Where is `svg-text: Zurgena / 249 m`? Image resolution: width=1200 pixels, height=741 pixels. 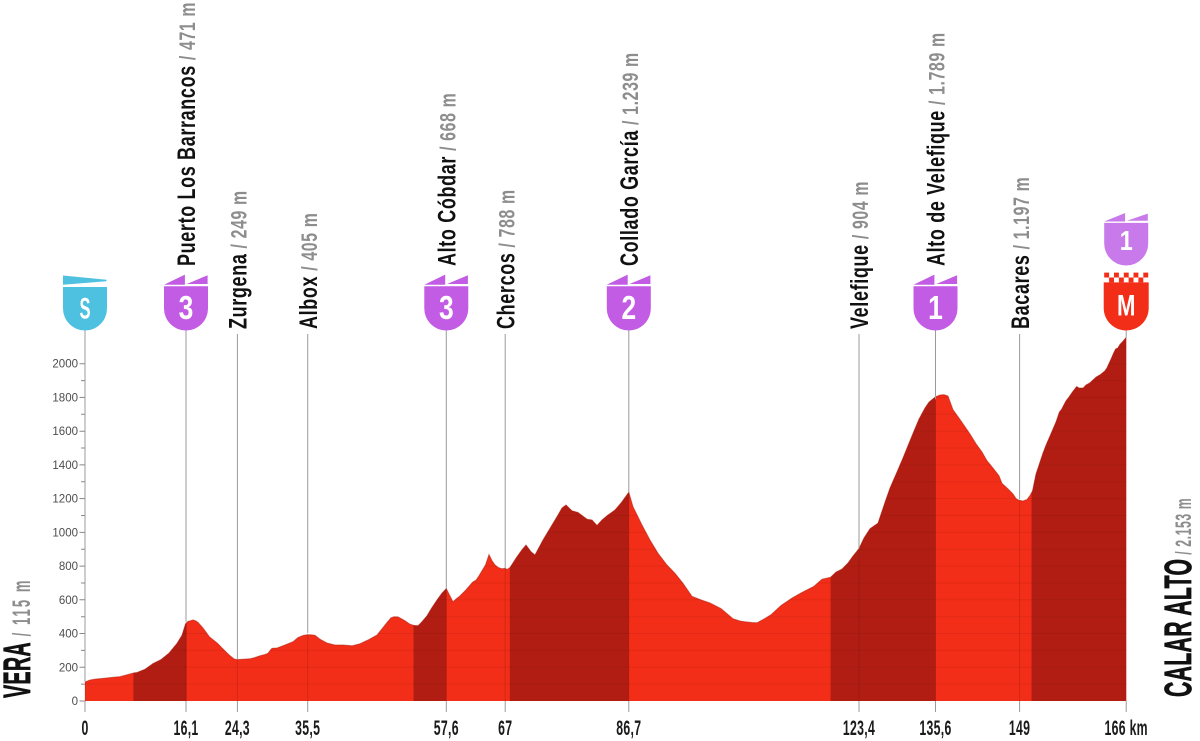
svg-text: Zurgena / 249 m is located at coordinates (238, 259).